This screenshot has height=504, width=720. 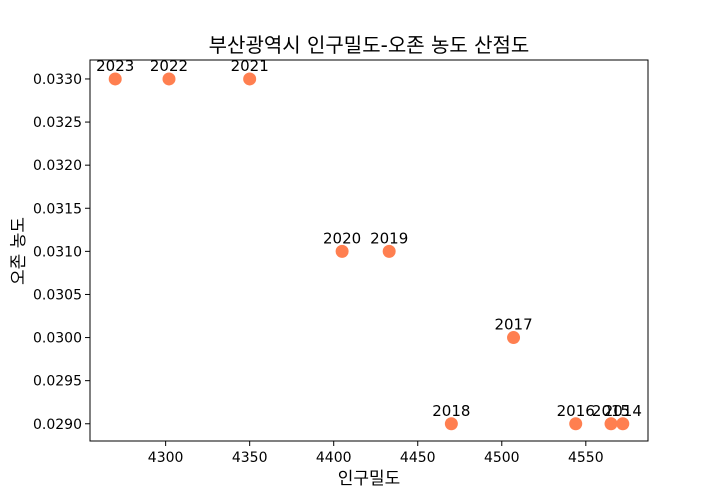 What do you see at coordinates (576, 411) in the screenshot?
I see `data-point-label: 2016` at bounding box center [576, 411].